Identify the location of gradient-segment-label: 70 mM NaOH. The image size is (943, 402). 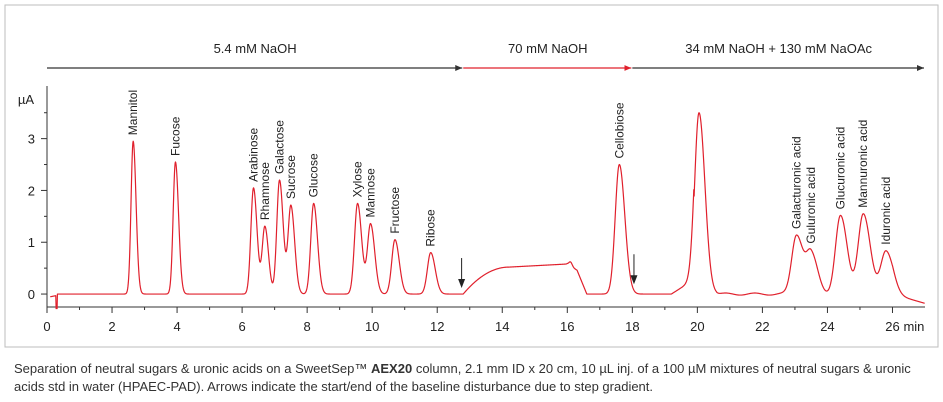
(547, 48).